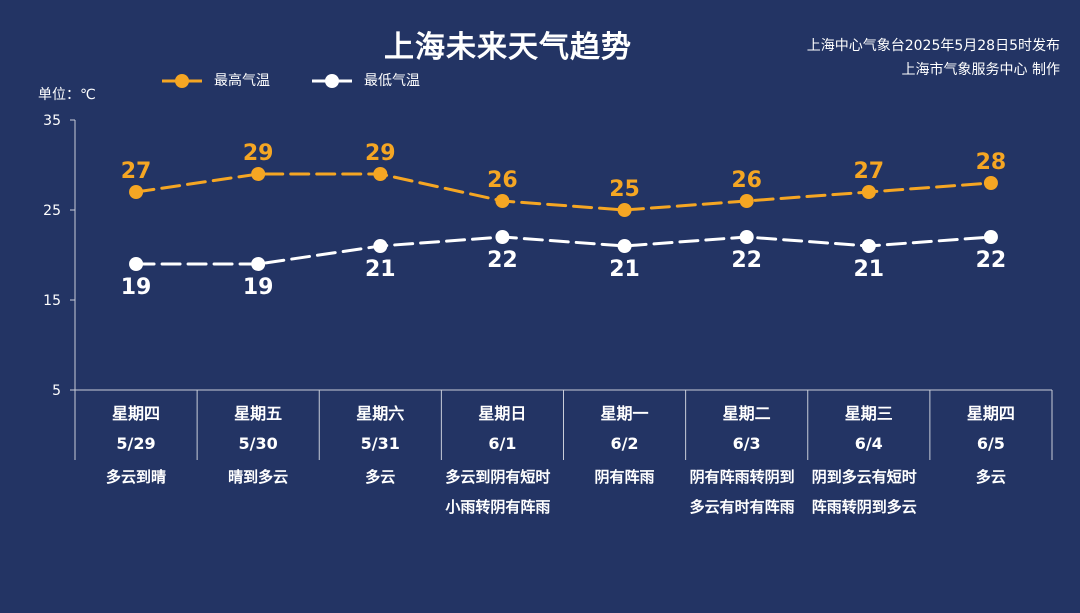  I want to click on day-date: 6/2, so click(624, 443).